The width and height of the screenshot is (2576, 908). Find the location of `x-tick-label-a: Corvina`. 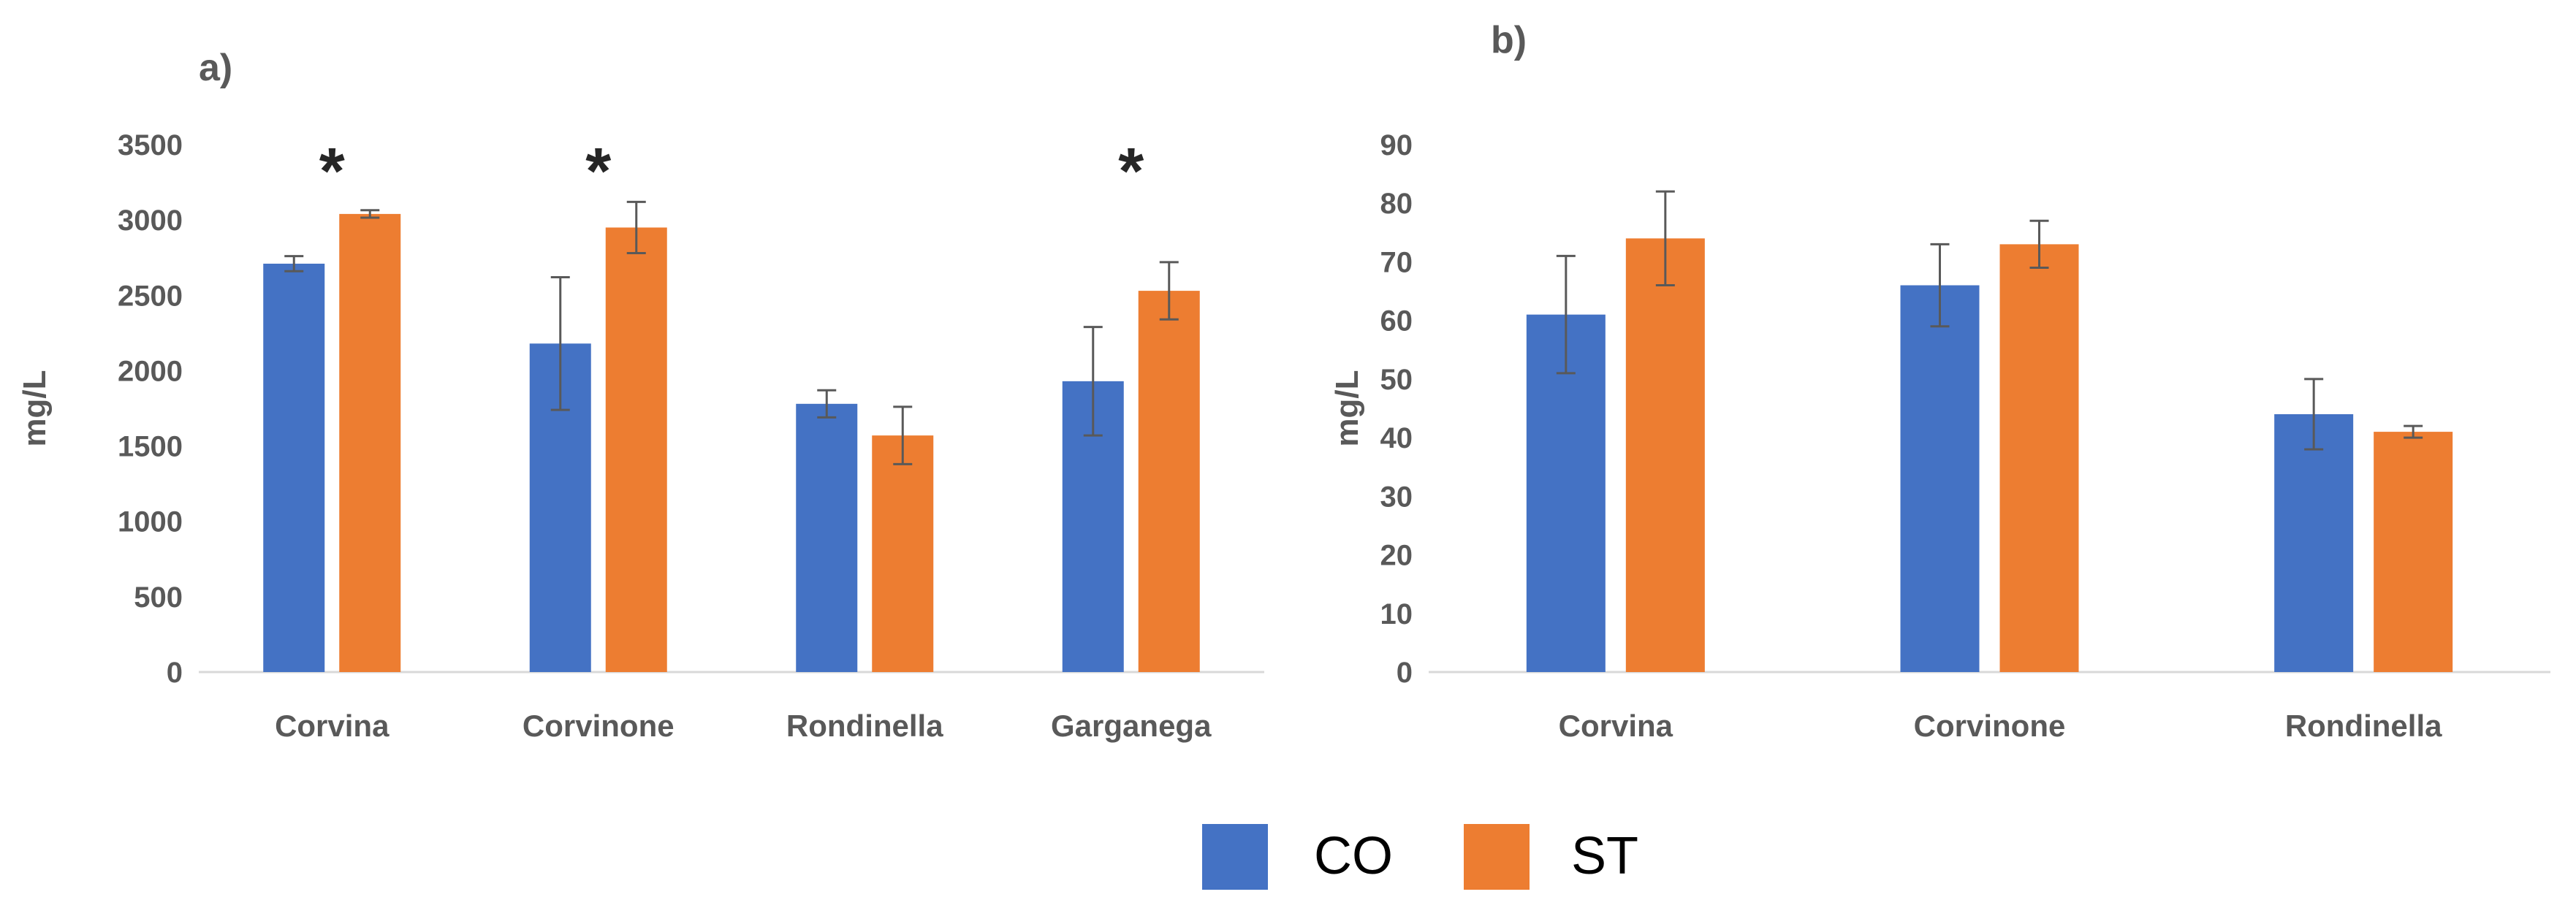

x-tick-label-a: Corvina is located at coordinates (332, 726).